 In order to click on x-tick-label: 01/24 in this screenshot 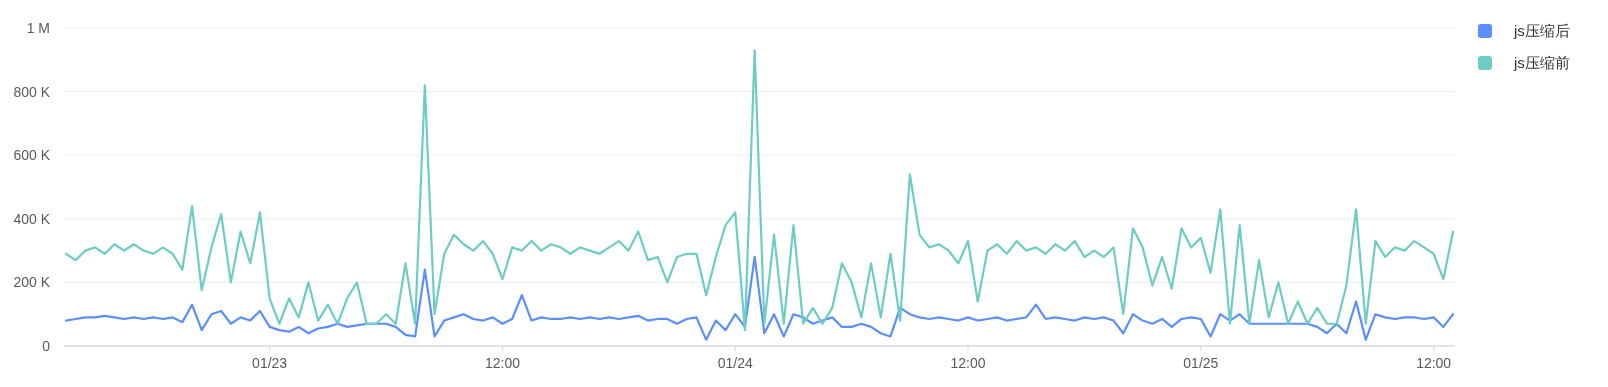, I will do `click(735, 363)`.